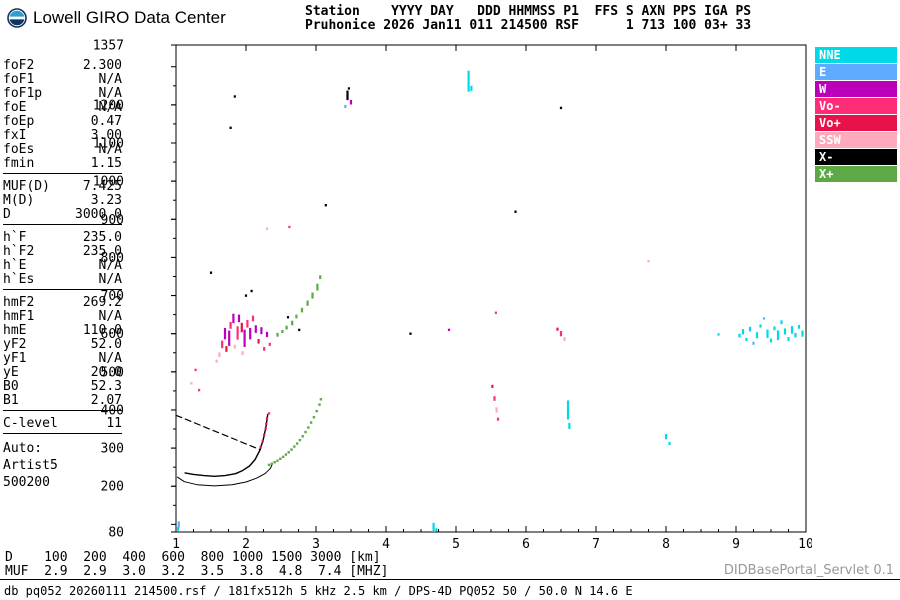 Image resolution: width=900 pixels, height=600 pixels. Describe the element at coordinates (26, 482) in the screenshot. I see `auto-scaler-line: 500200` at that location.